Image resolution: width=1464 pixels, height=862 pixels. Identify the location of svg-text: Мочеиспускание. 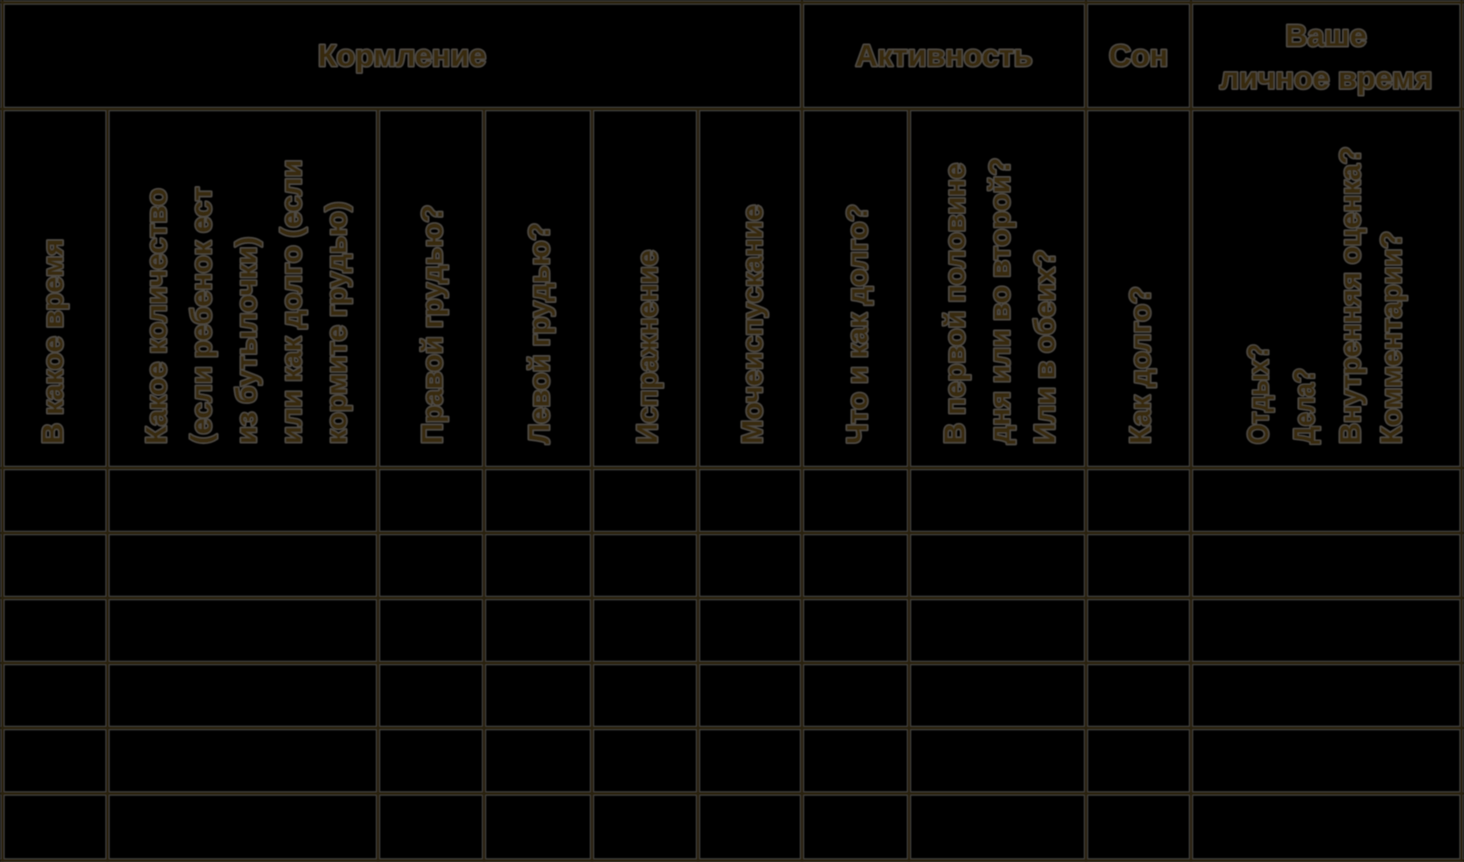
(753, 324).